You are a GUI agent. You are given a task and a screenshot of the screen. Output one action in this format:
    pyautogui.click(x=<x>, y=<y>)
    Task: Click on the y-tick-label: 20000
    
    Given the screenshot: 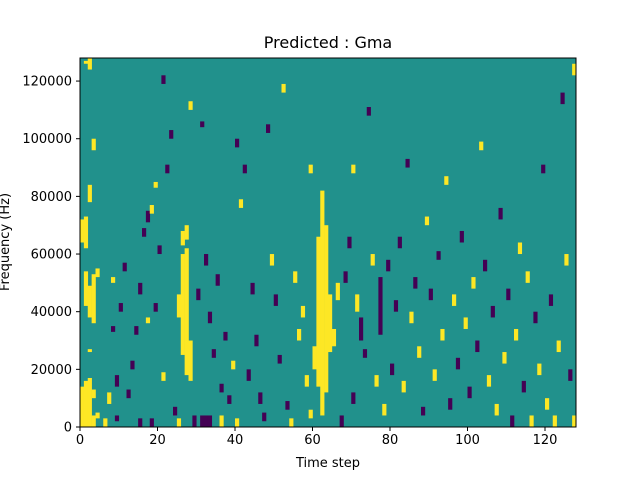 What is the action you would take?
    pyautogui.click(x=51, y=370)
    